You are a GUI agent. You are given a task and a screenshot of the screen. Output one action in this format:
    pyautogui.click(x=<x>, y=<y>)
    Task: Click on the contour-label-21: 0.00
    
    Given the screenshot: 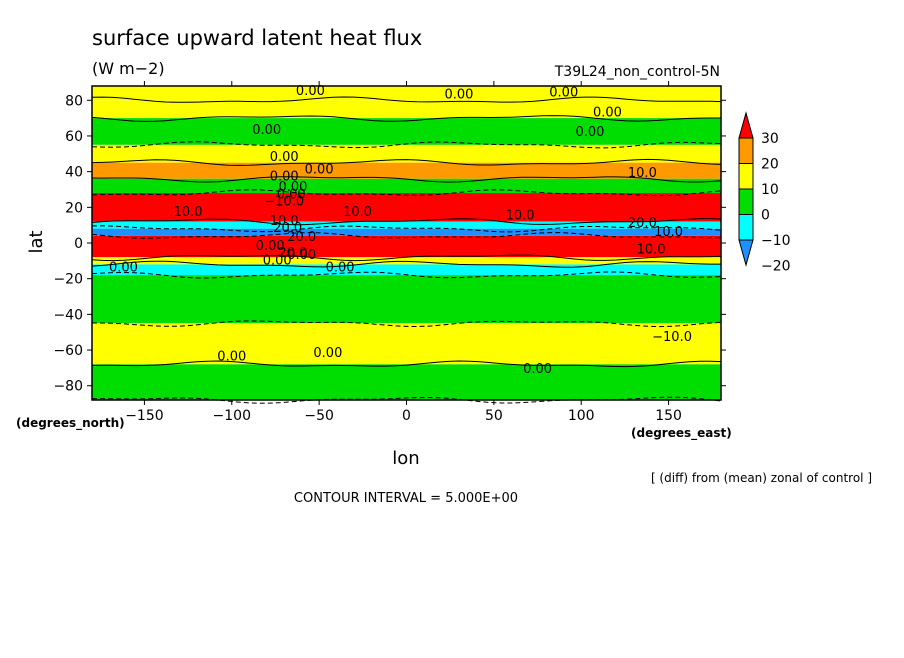 What is the action you would take?
    pyautogui.click(x=123, y=267)
    